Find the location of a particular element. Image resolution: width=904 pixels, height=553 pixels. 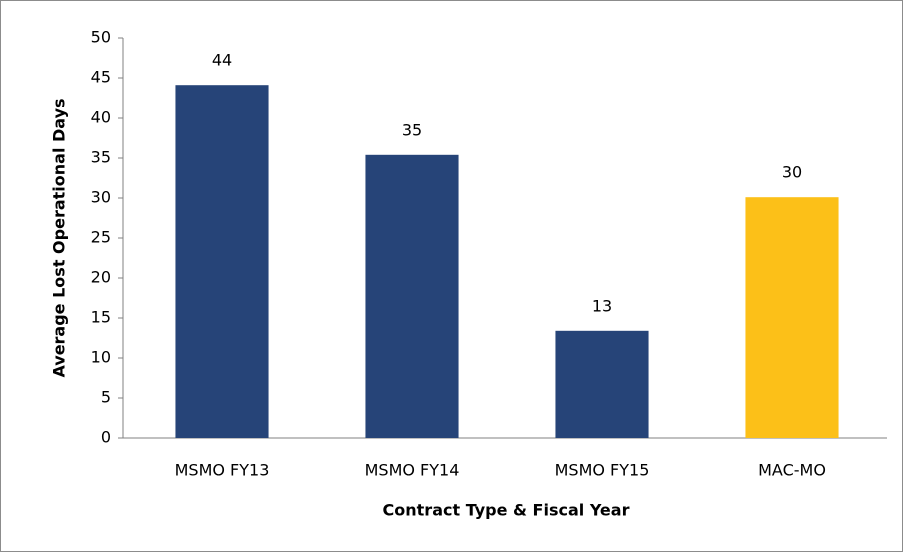

x-tick-label: MSMO FY13 is located at coordinates (222, 470).